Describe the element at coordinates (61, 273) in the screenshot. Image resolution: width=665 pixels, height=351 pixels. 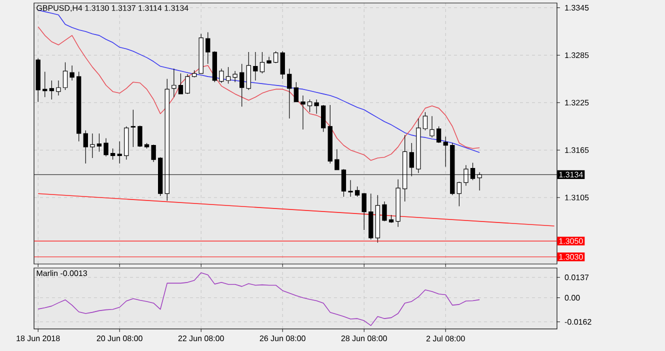
I see `chart-title: Marlin -0.0013` at that location.